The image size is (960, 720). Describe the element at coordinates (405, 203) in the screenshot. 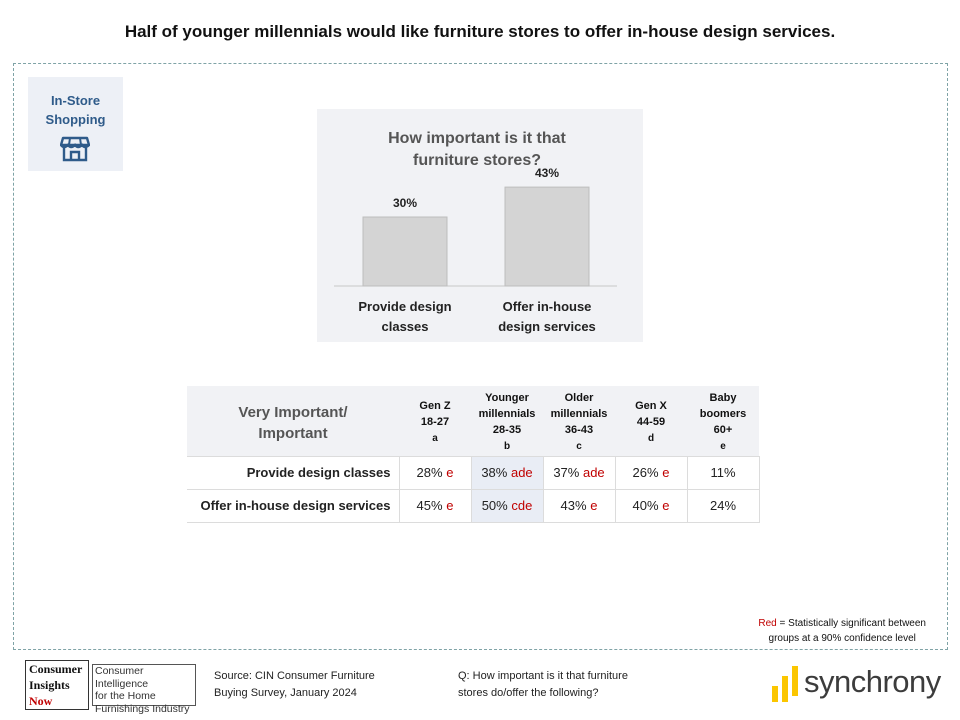

I see `data-label-0: 30%` at that location.